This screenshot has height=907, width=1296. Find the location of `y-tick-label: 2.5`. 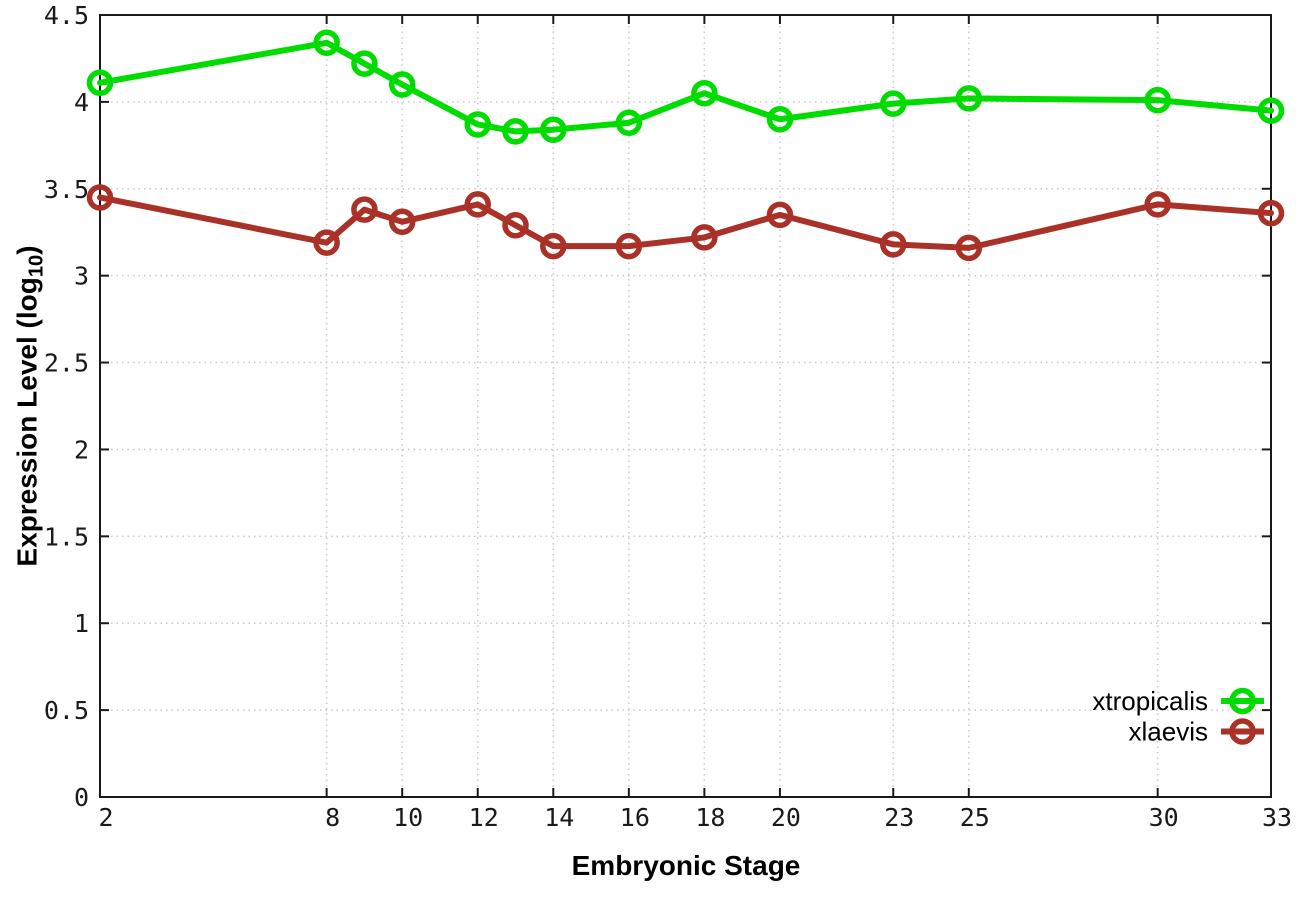

y-tick-label: 2.5 is located at coordinates (66, 363).